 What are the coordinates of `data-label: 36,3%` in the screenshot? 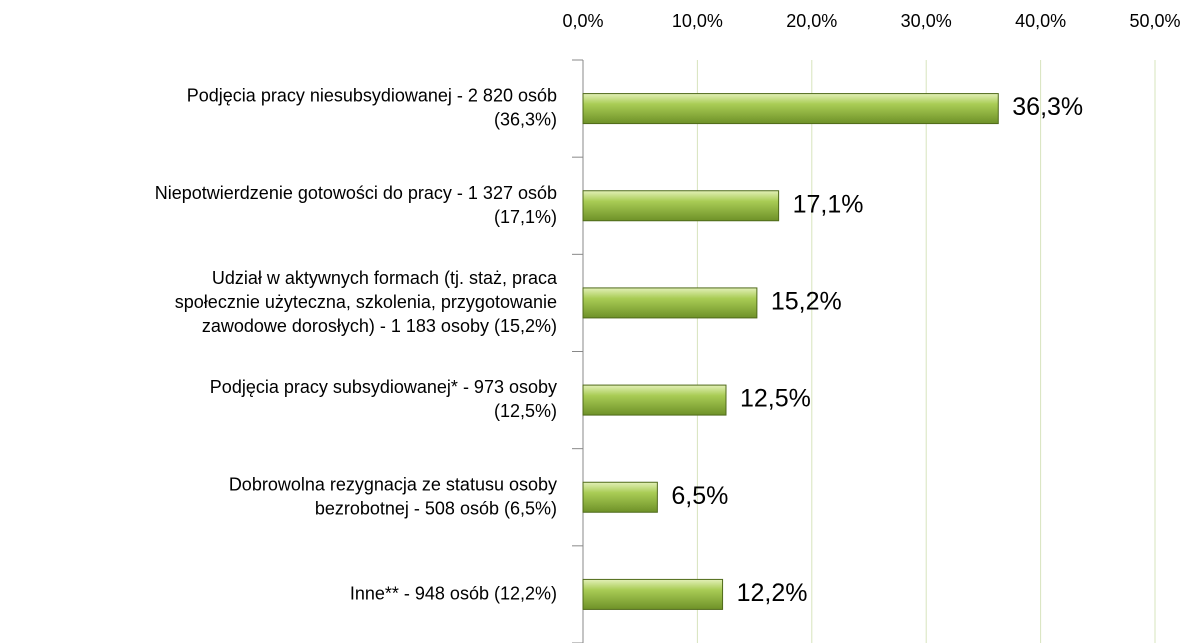 It's located at (1047, 107).